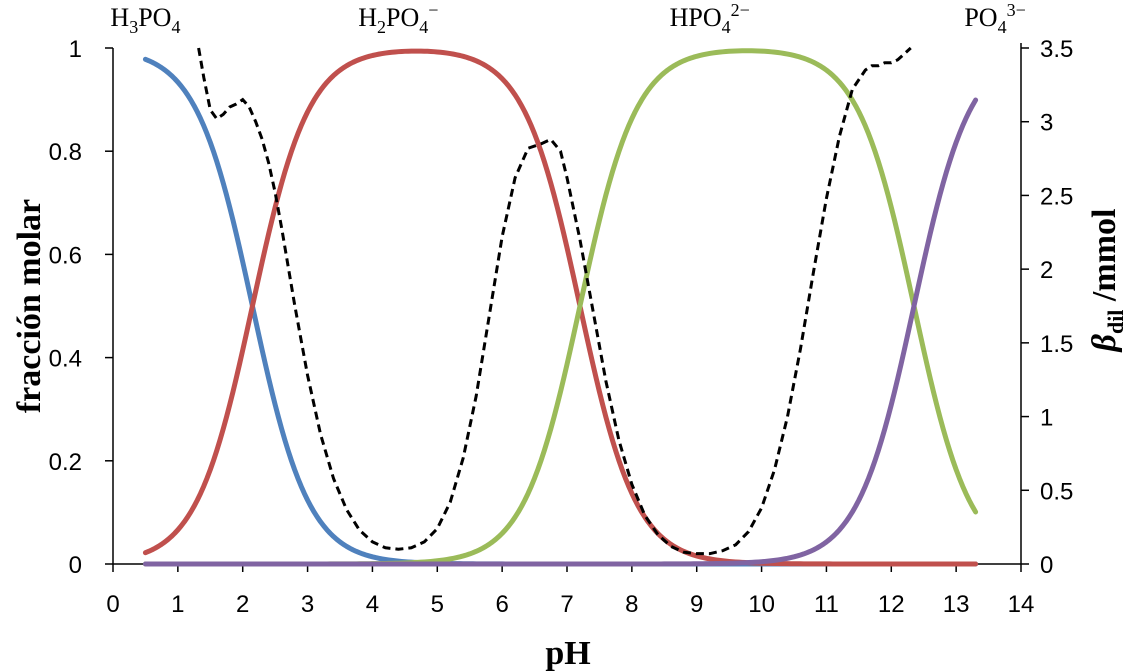 This screenshot has height=672, width=1129. I want to click on species-label: HPO42−, so click(710, 18).